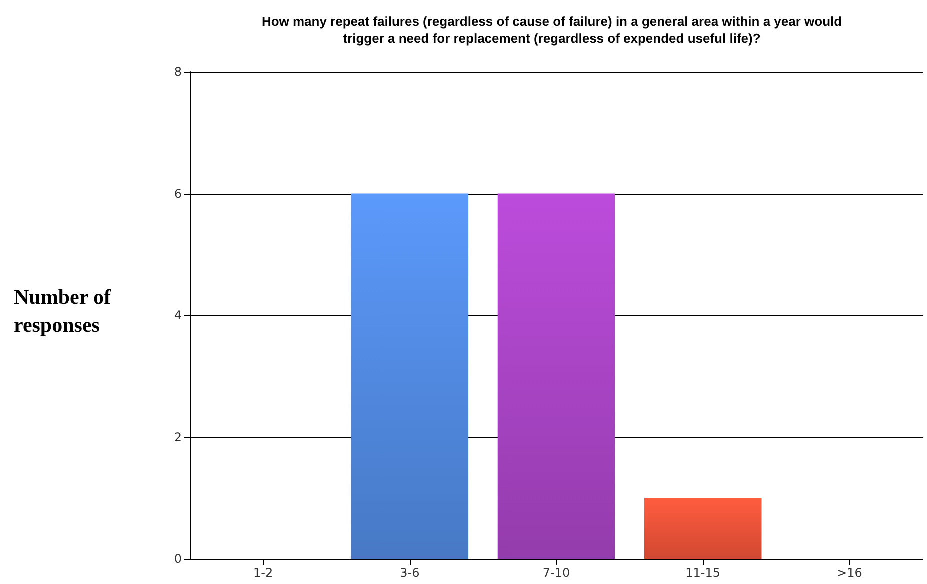 This screenshot has height=584, width=927. Describe the element at coordinates (263, 573) in the screenshot. I see `x-tick-label: 1-2` at that location.